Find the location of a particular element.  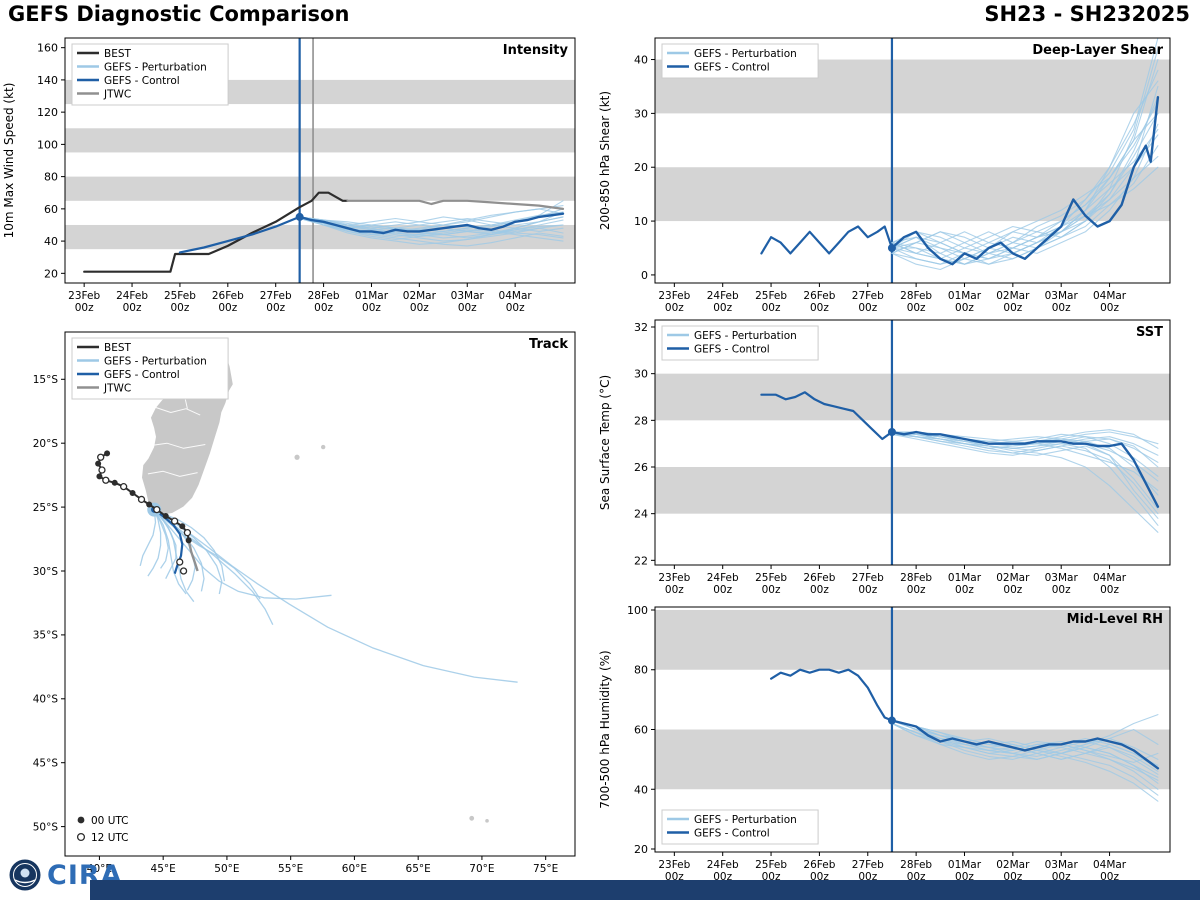

svg-text: 75°E is located at coordinates (545, 869).